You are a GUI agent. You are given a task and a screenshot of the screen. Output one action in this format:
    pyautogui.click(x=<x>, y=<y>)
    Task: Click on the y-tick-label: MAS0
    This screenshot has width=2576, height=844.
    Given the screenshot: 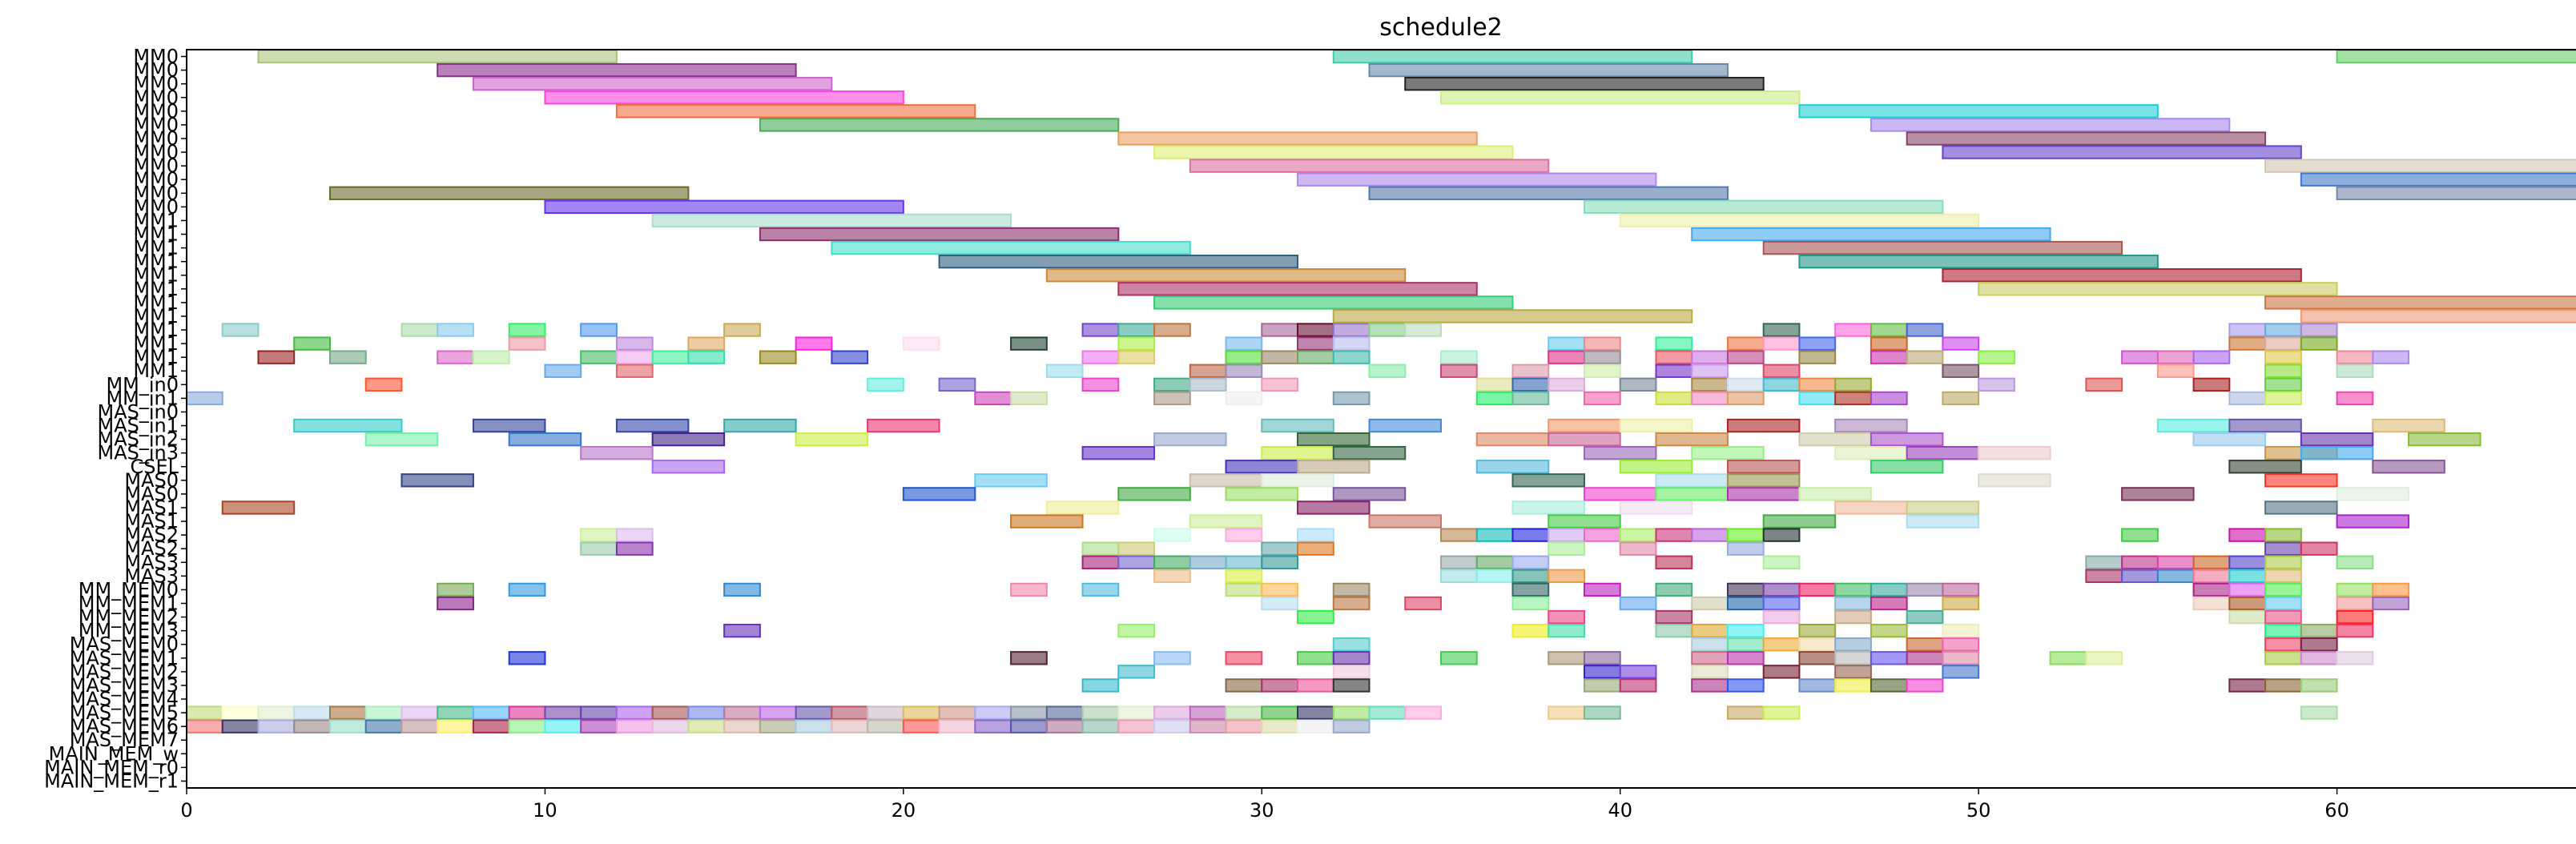 What is the action you would take?
    pyautogui.click(x=152, y=480)
    